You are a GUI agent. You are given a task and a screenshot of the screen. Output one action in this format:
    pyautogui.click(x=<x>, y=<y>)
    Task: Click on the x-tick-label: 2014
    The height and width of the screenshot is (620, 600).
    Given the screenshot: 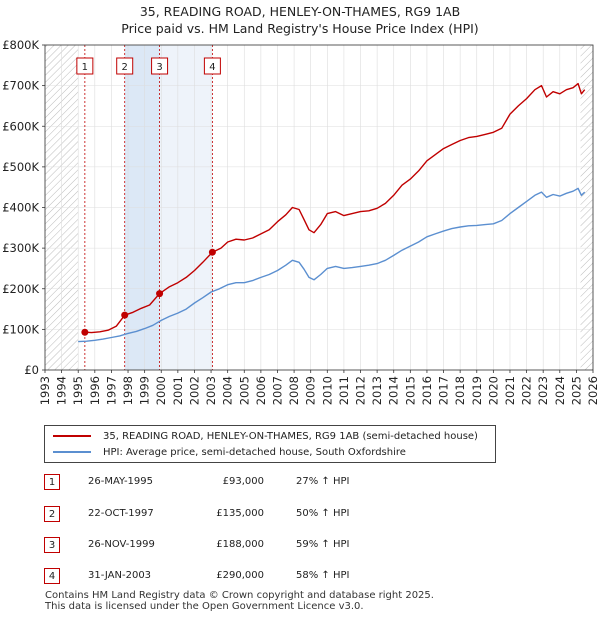 What is the action you would take?
    pyautogui.click(x=394, y=390)
    